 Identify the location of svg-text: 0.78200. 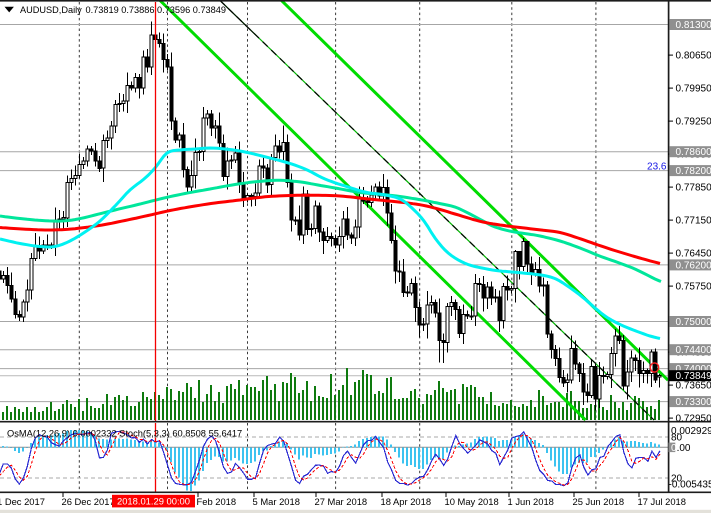
(693, 171).